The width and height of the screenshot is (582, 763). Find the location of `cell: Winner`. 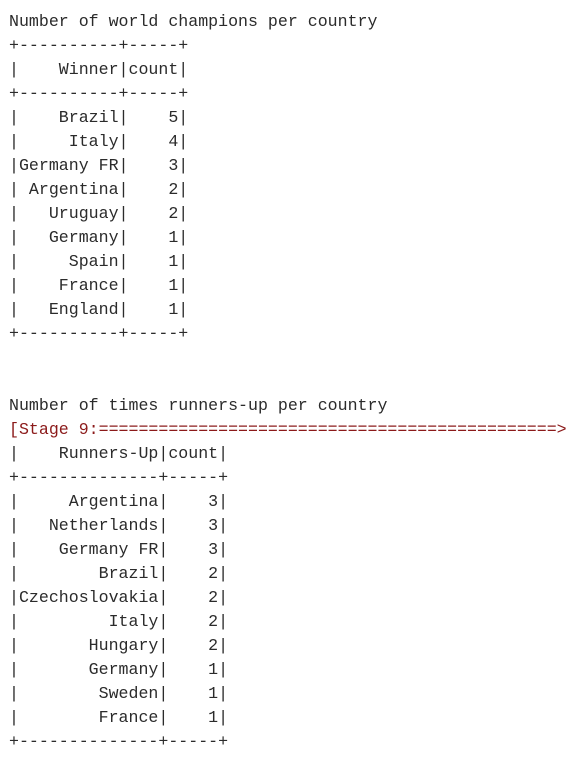

cell: Winner is located at coordinates (88, 69).